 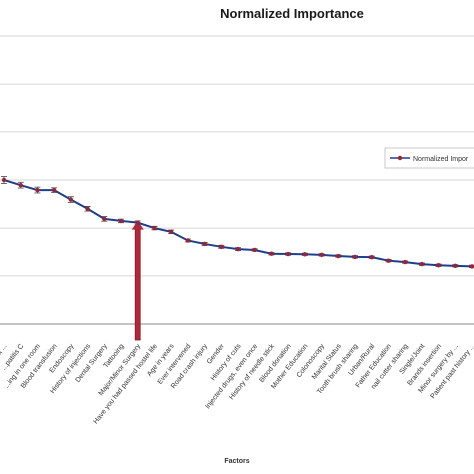 I want to click on arrow-head, so click(x=137, y=225).